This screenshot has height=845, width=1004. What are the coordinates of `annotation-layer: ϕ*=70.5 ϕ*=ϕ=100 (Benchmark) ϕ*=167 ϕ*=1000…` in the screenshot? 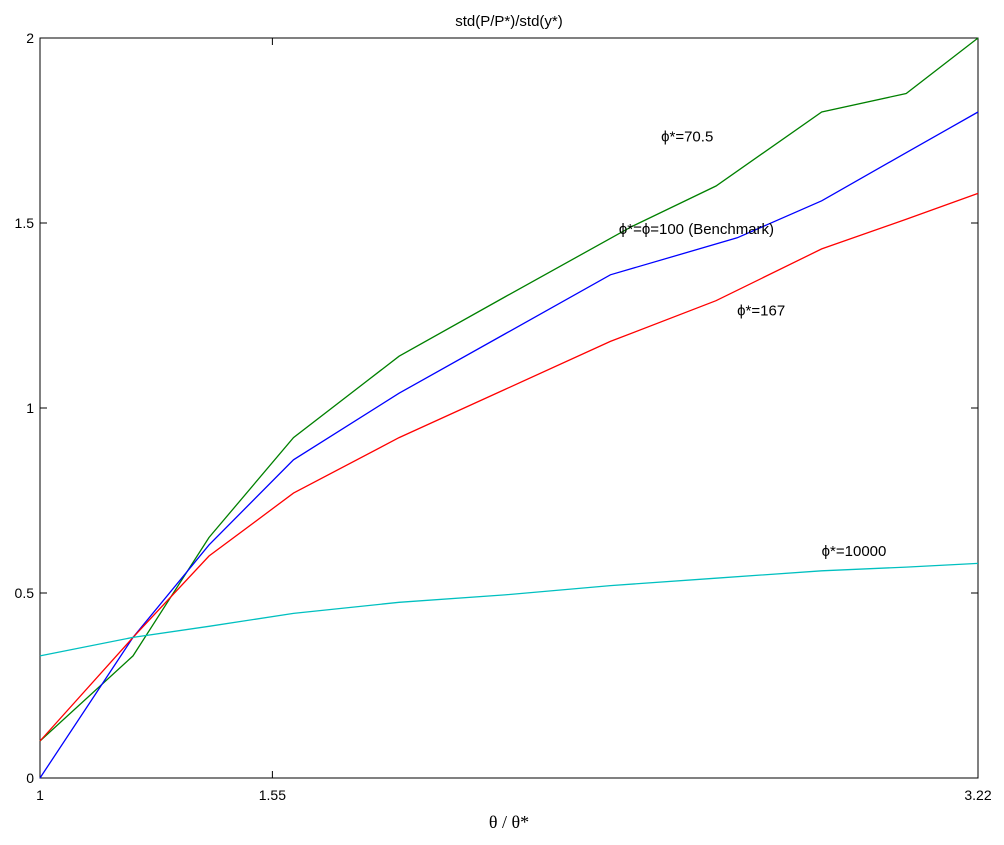 It's located at (753, 344).